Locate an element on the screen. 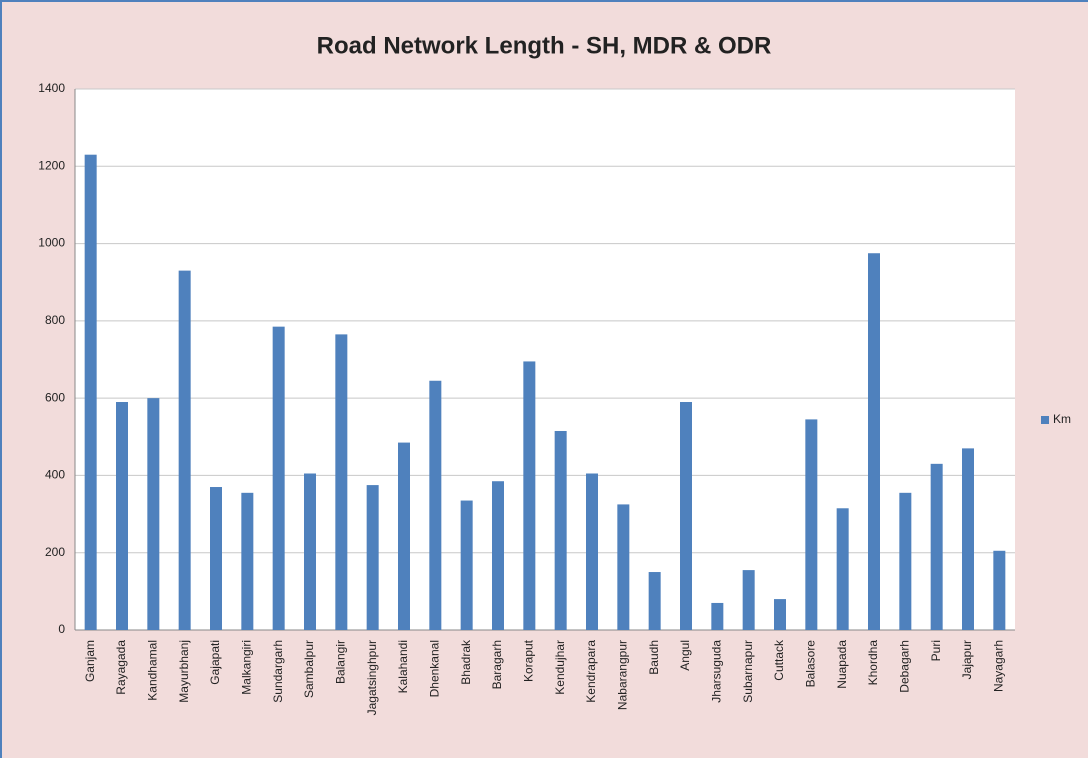  x-tick-label: Mayurbhanj is located at coordinates (184, 671).